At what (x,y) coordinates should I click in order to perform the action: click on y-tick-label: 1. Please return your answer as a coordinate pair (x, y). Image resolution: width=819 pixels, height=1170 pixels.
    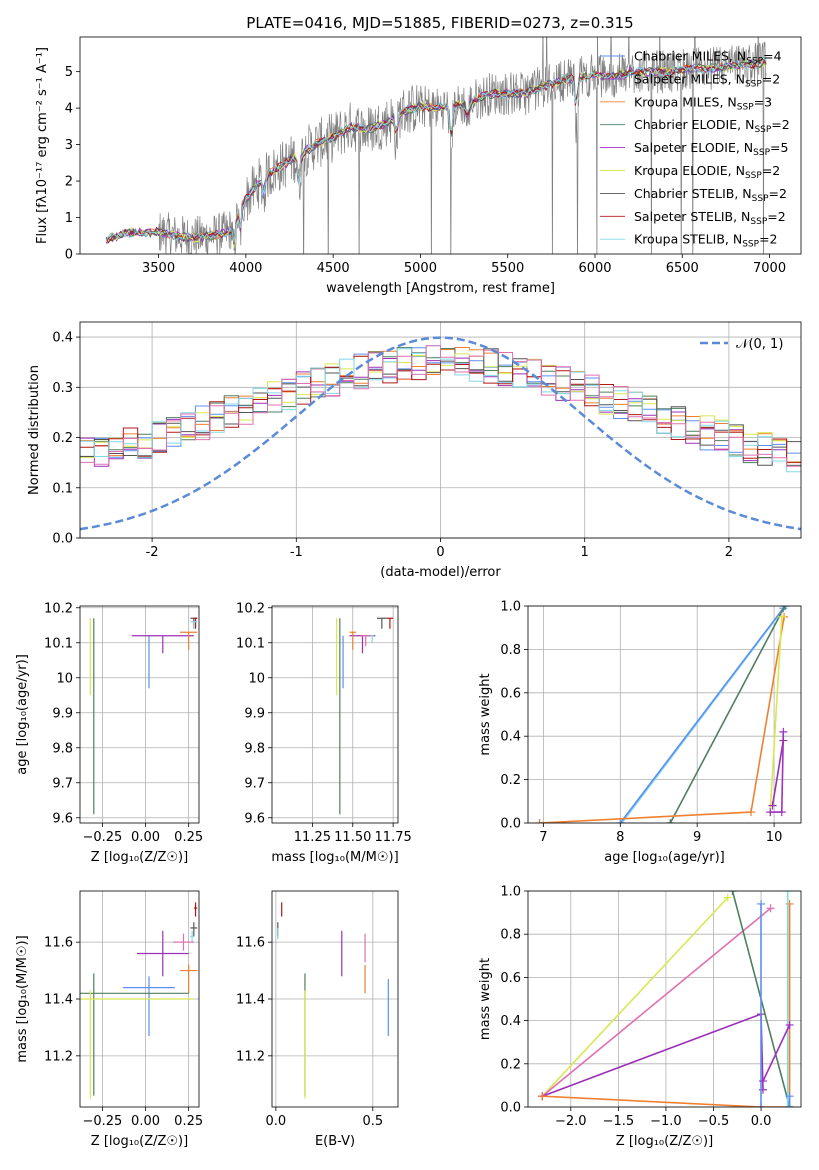
    Looking at the image, I should click on (69, 218).